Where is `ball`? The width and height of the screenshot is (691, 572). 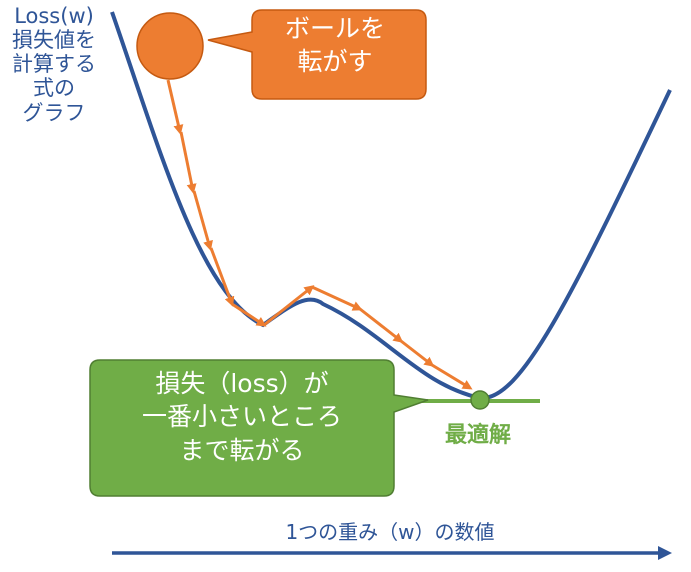
ball is located at coordinates (170, 46).